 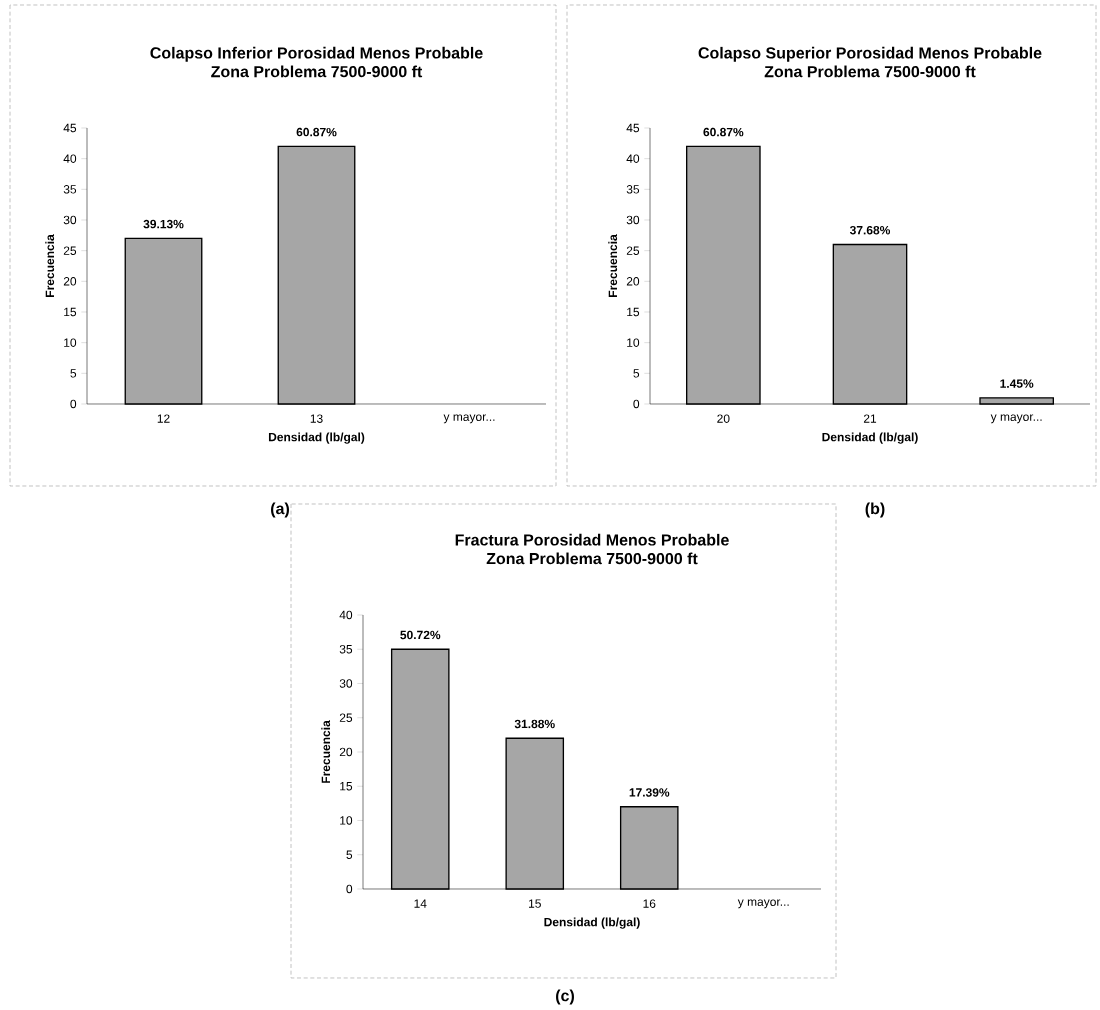 What do you see at coordinates (535, 903) in the screenshot?
I see `x-tick-label: 15` at bounding box center [535, 903].